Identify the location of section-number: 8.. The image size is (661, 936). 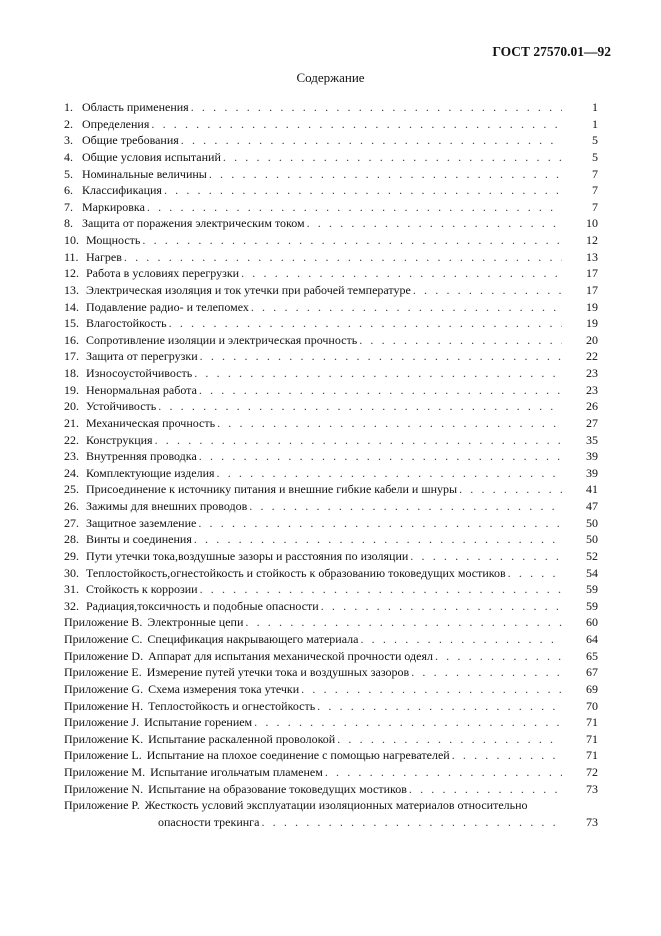
(68, 223).